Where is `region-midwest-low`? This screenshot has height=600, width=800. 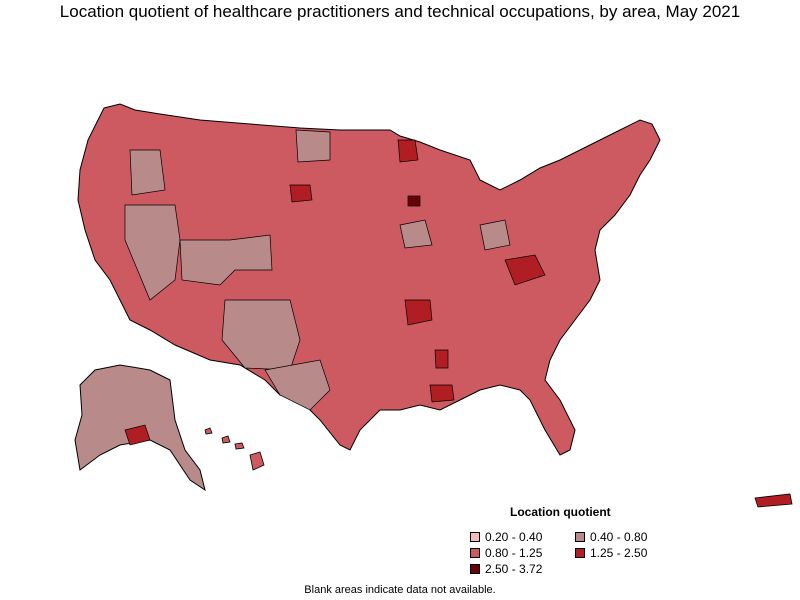
region-midwest-low is located at coordinates (416, 234).